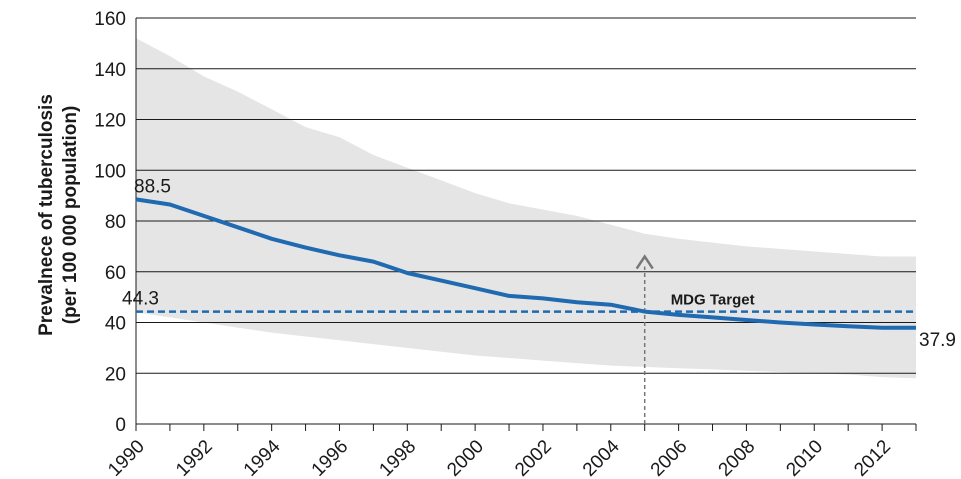 This screenshot has width=961, height=479. I want to click on start-value-label: 88.5, so click(152, 186).